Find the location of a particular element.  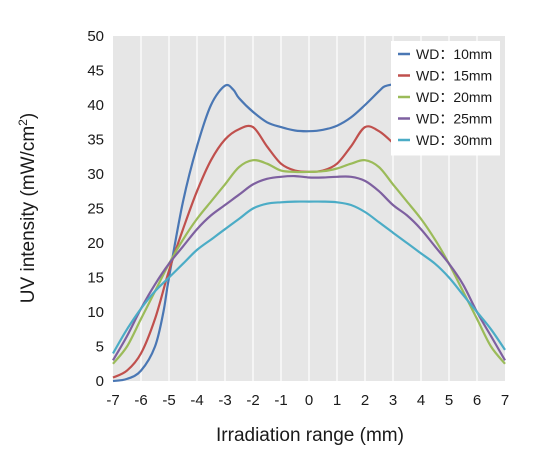

x-tick-label: 0 is located at coordinates (309, 400).